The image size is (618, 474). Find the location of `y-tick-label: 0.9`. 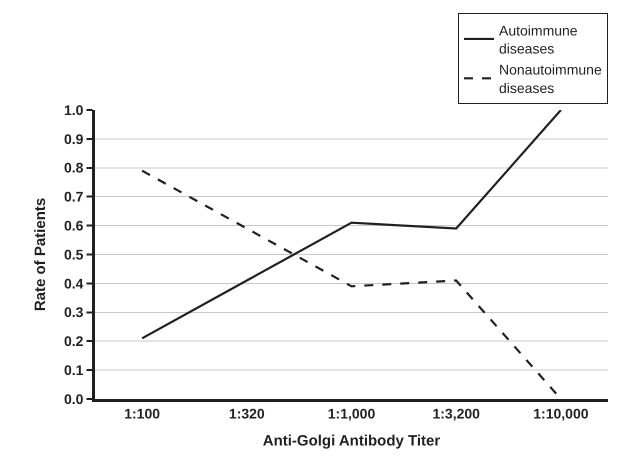

y-tick-label: 0.9 is located at coordinates (74, 138).